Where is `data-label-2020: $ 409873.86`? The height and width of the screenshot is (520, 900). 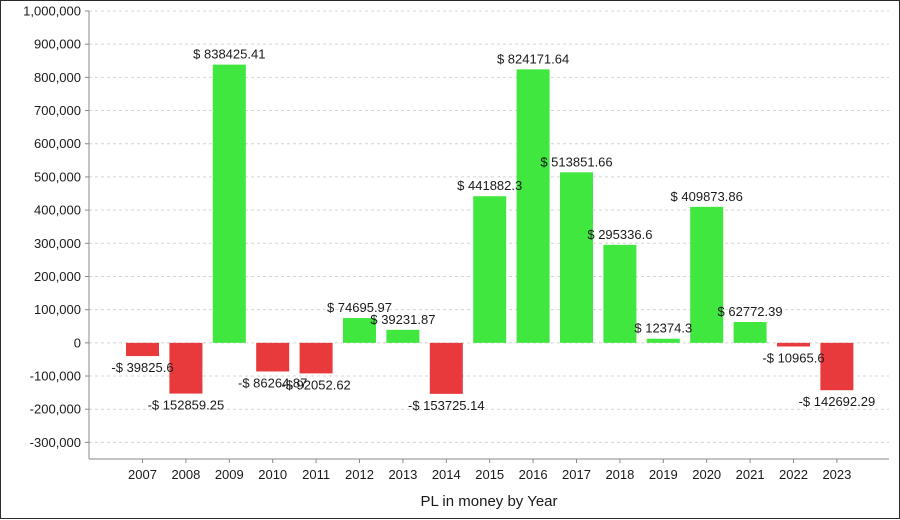 data-label-2020: $ 409873.86 is located at coordinates (707, 196).